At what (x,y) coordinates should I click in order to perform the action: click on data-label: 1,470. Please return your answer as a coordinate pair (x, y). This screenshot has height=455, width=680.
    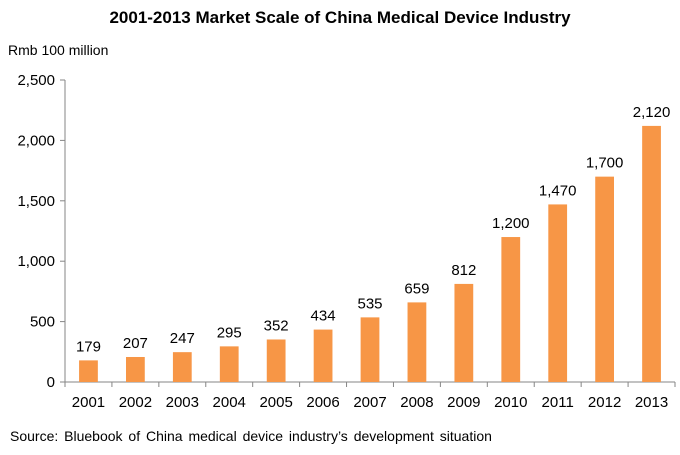
    Looking at the image, I should click on (558, 190).